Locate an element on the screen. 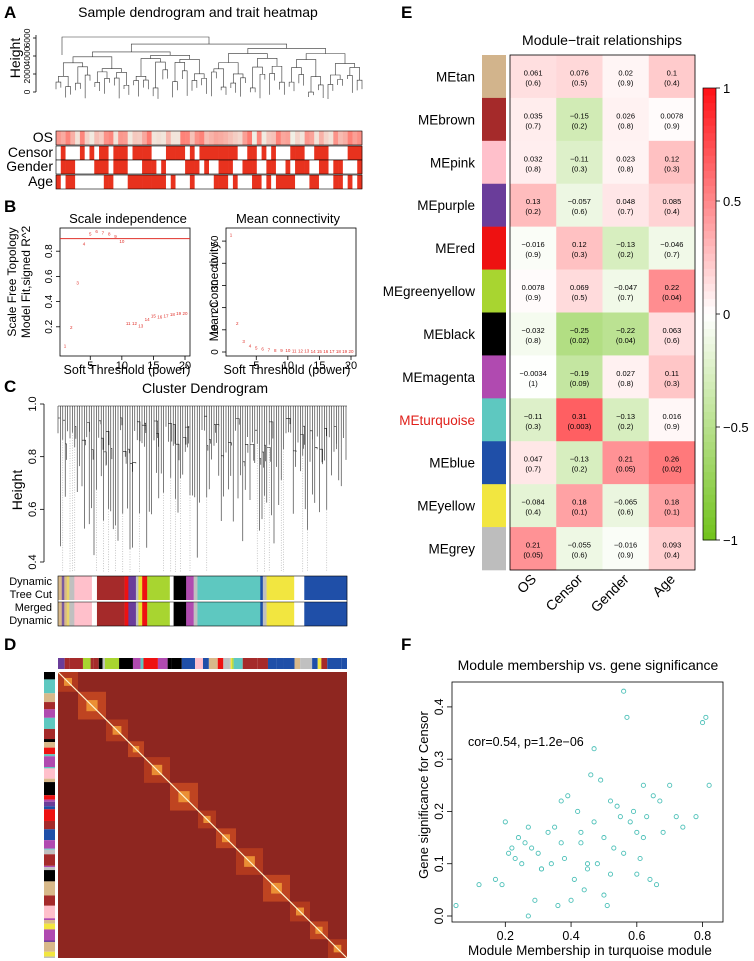 The image size is (754, 961). scale-independence-point: 12 is located at coordinates (135, 323).